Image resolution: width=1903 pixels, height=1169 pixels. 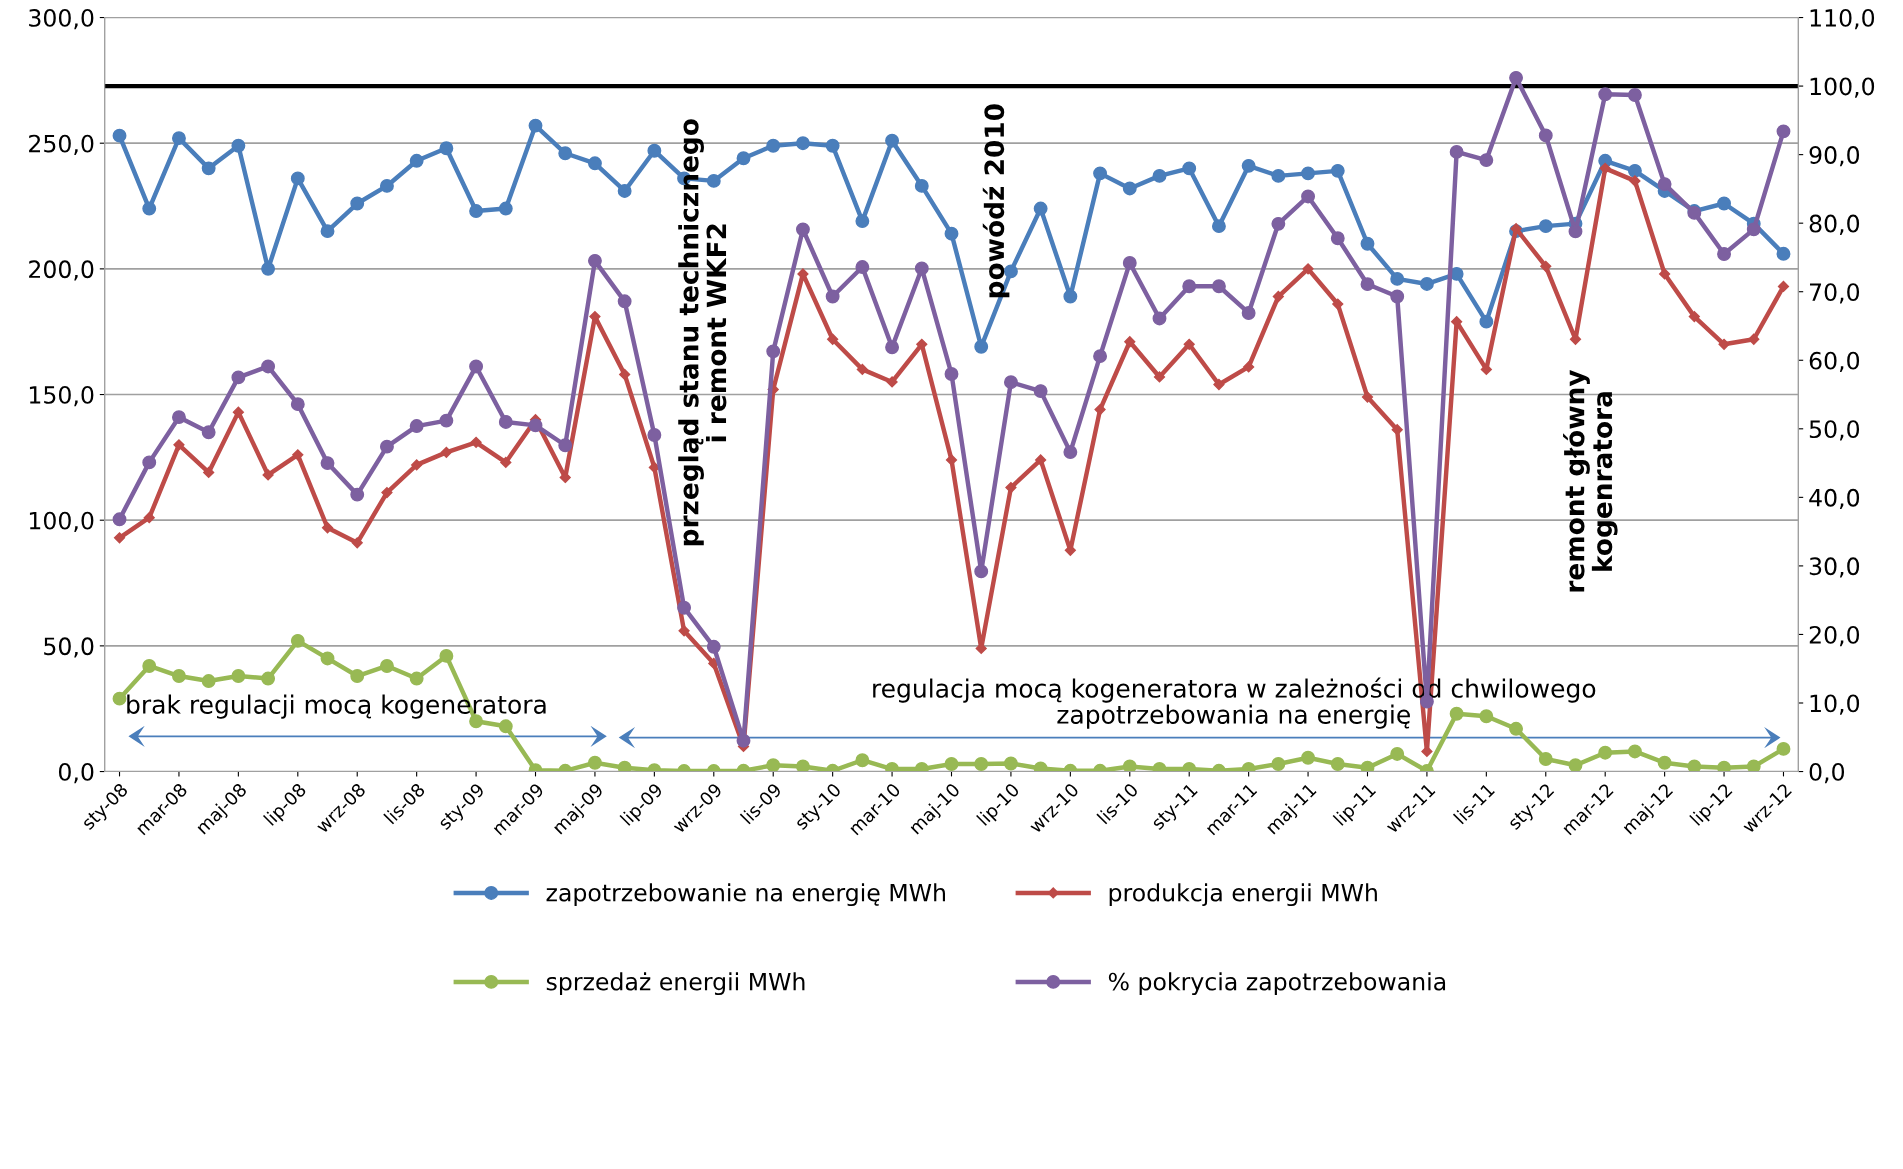 What do you see at coordinates (69, 647) in the screenshot?
I see `y-tick-label: 50,0` at bounding box center [69, 647].